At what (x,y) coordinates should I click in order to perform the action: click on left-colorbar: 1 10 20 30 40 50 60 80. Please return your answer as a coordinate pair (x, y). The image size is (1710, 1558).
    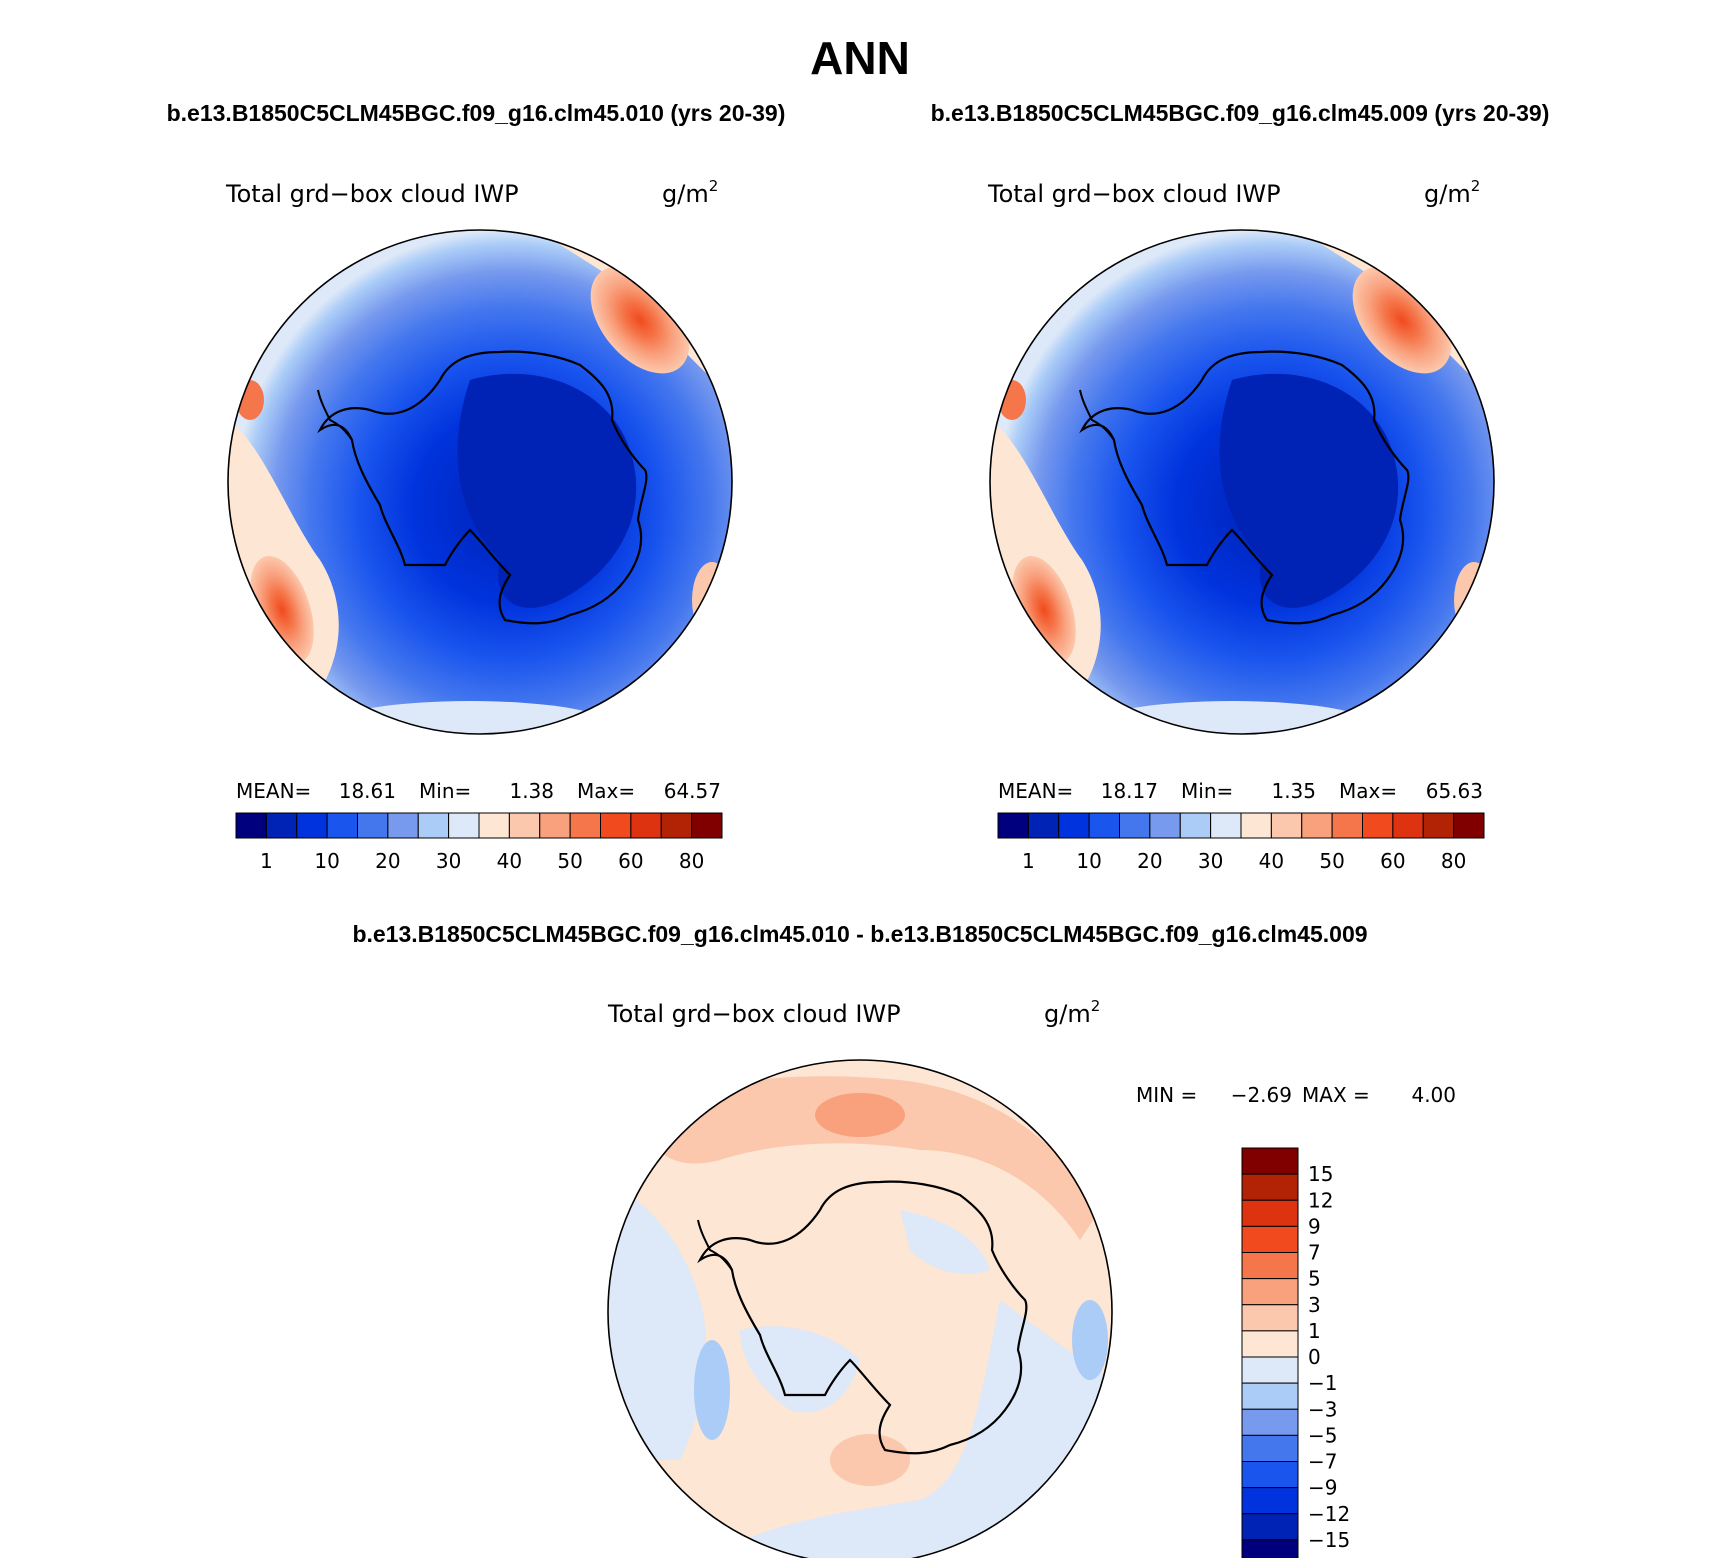
    Looking at the image, I should click on (479, 842).